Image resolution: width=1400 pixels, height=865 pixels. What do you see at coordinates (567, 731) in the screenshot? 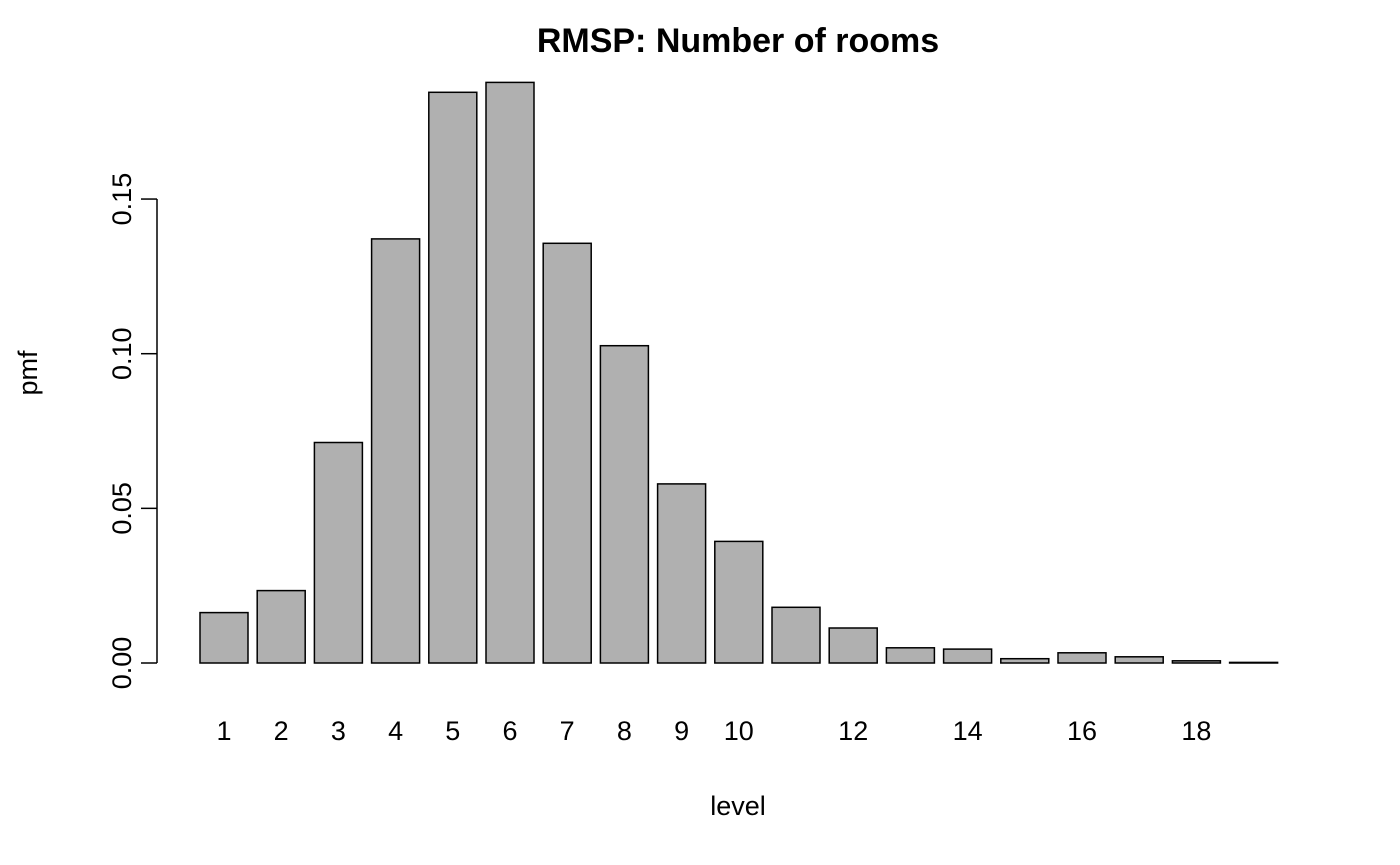
I see `x-tick-label-7: 7` at bounding box center [567, 731].